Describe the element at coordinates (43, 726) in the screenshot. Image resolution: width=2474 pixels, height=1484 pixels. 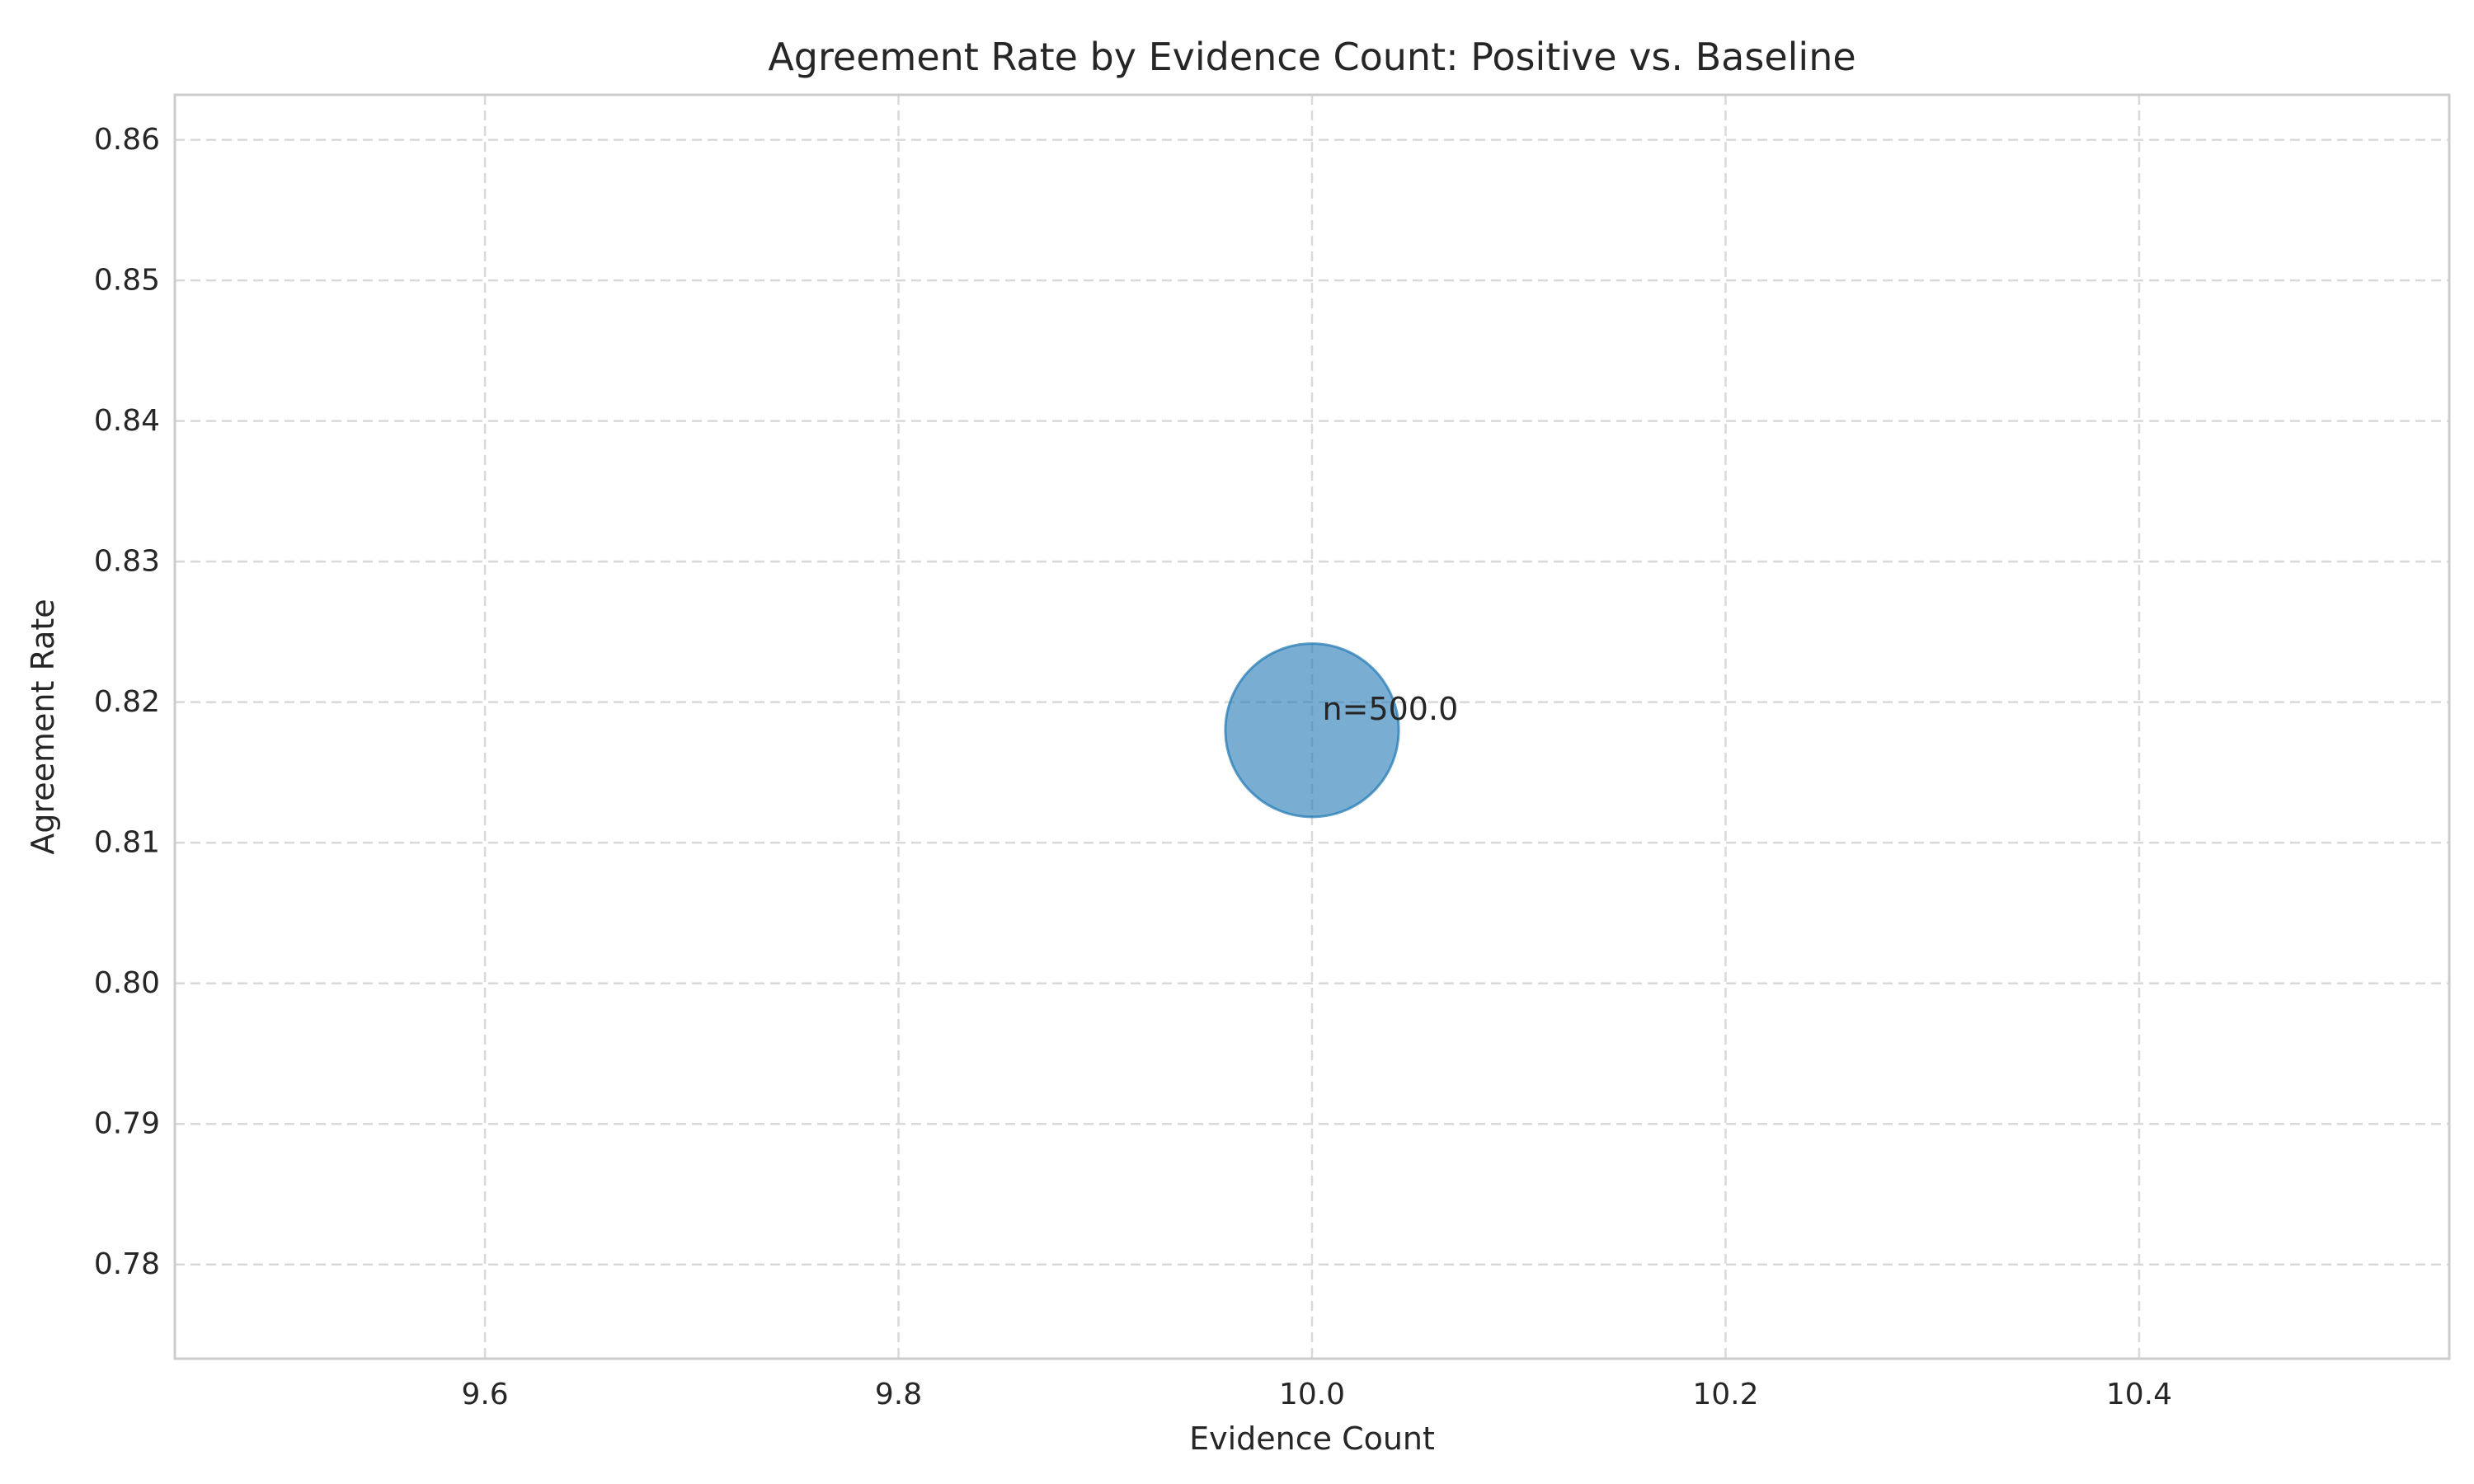
I see `y-axis-label: Agreement Rate` at that location.